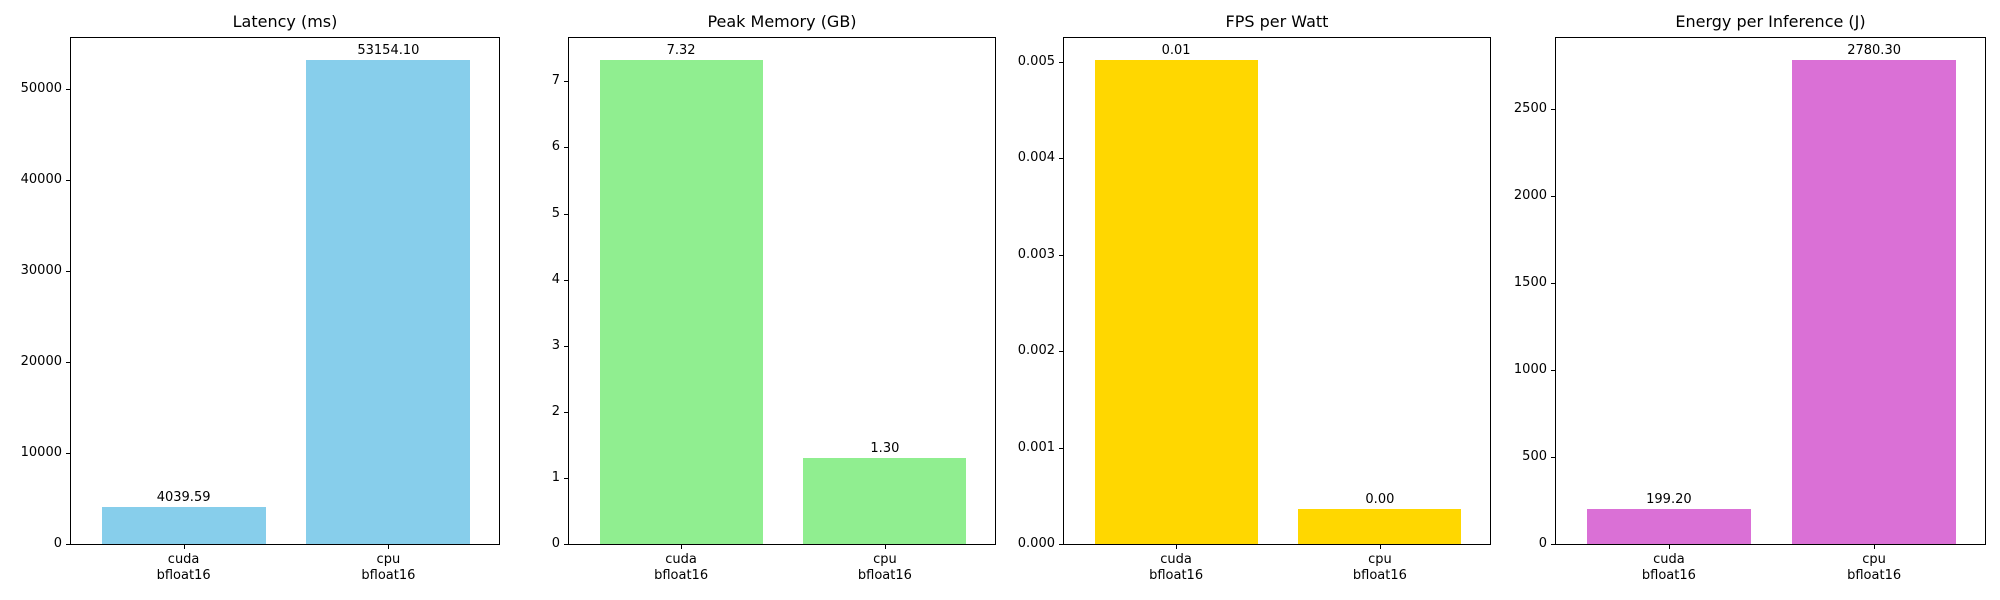 The image size is (2000, 600). I want to click on y-tick-label: 2000, so click(1530, 195).